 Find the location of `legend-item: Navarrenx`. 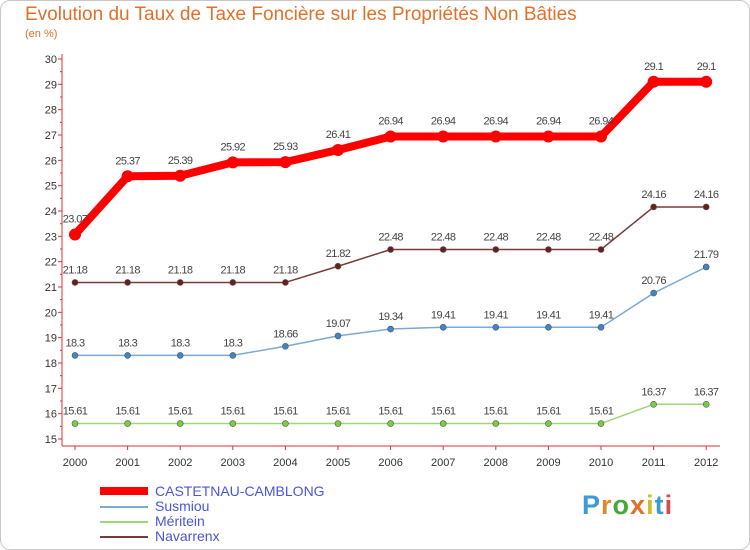

legend-item: Navarrenx is located at coordinates (250, 536).